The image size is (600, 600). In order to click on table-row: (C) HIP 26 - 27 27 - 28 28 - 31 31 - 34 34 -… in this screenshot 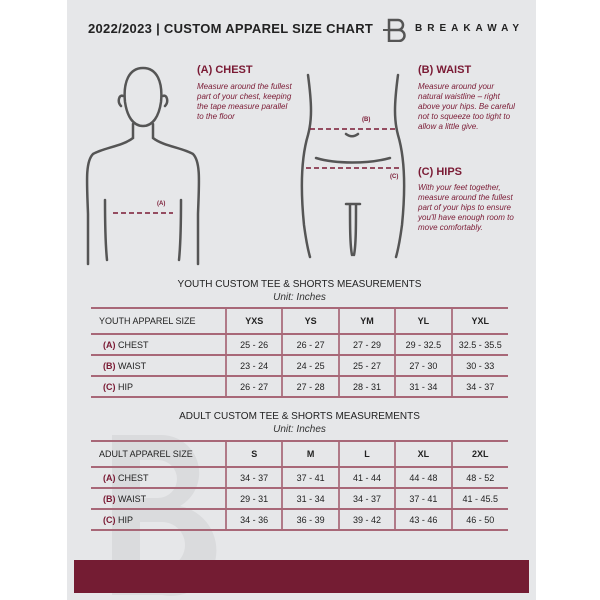, I will do `click(299, 386)`.